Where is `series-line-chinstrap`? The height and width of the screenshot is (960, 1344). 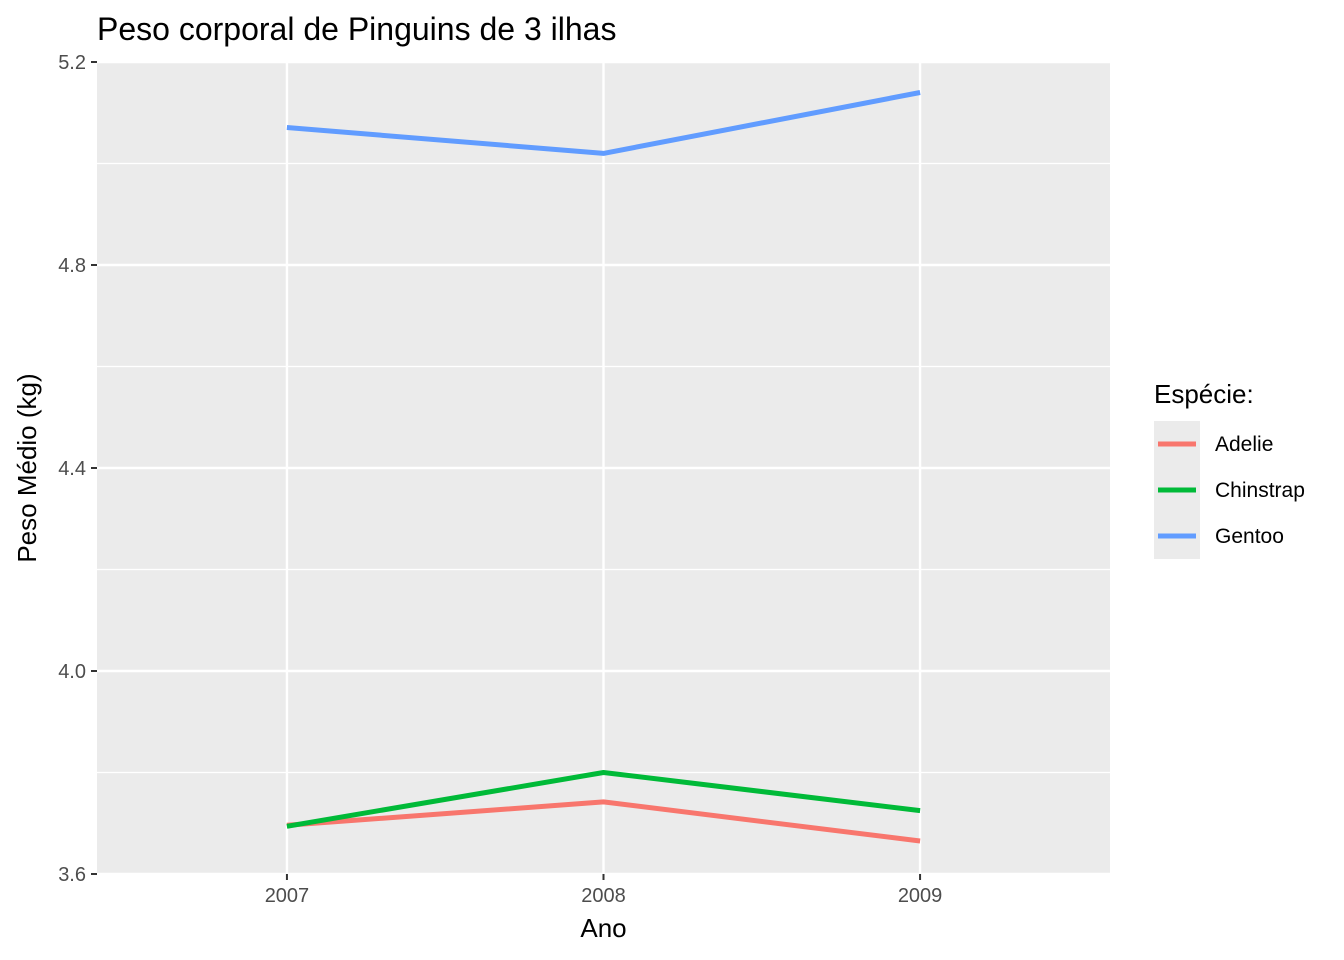
series-line-chinstrap is located at coordinates (603, 799).